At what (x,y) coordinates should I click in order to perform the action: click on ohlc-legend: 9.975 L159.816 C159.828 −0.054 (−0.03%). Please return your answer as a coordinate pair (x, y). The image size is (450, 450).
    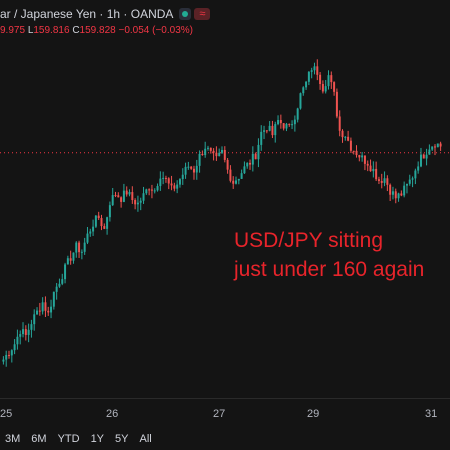
    Looking at the image, I should click on (96, 30).